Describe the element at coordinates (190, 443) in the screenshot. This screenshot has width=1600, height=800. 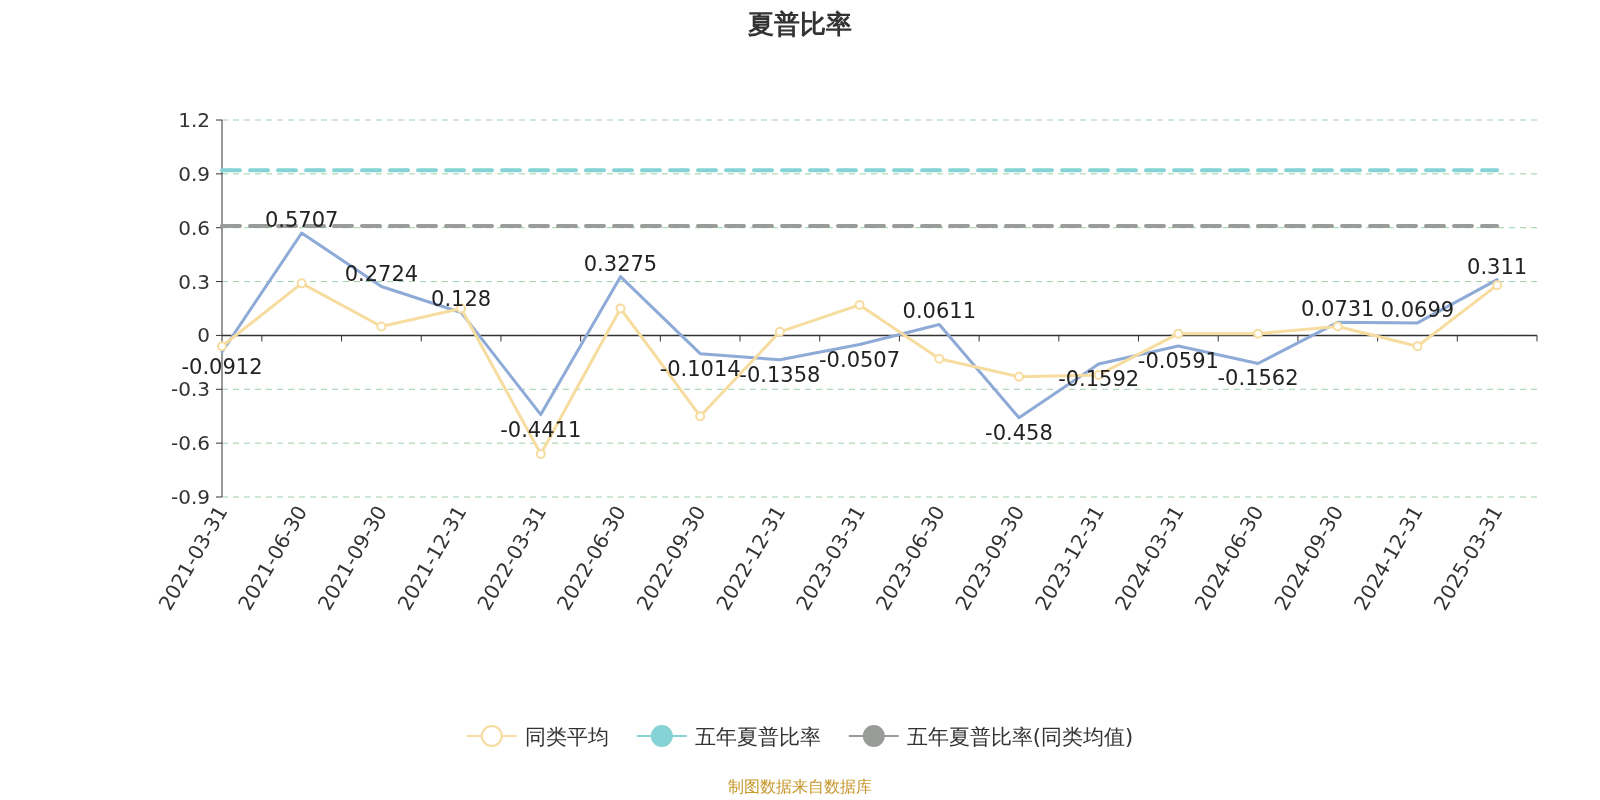
I see `y-tick-label: -0.6` at that location.